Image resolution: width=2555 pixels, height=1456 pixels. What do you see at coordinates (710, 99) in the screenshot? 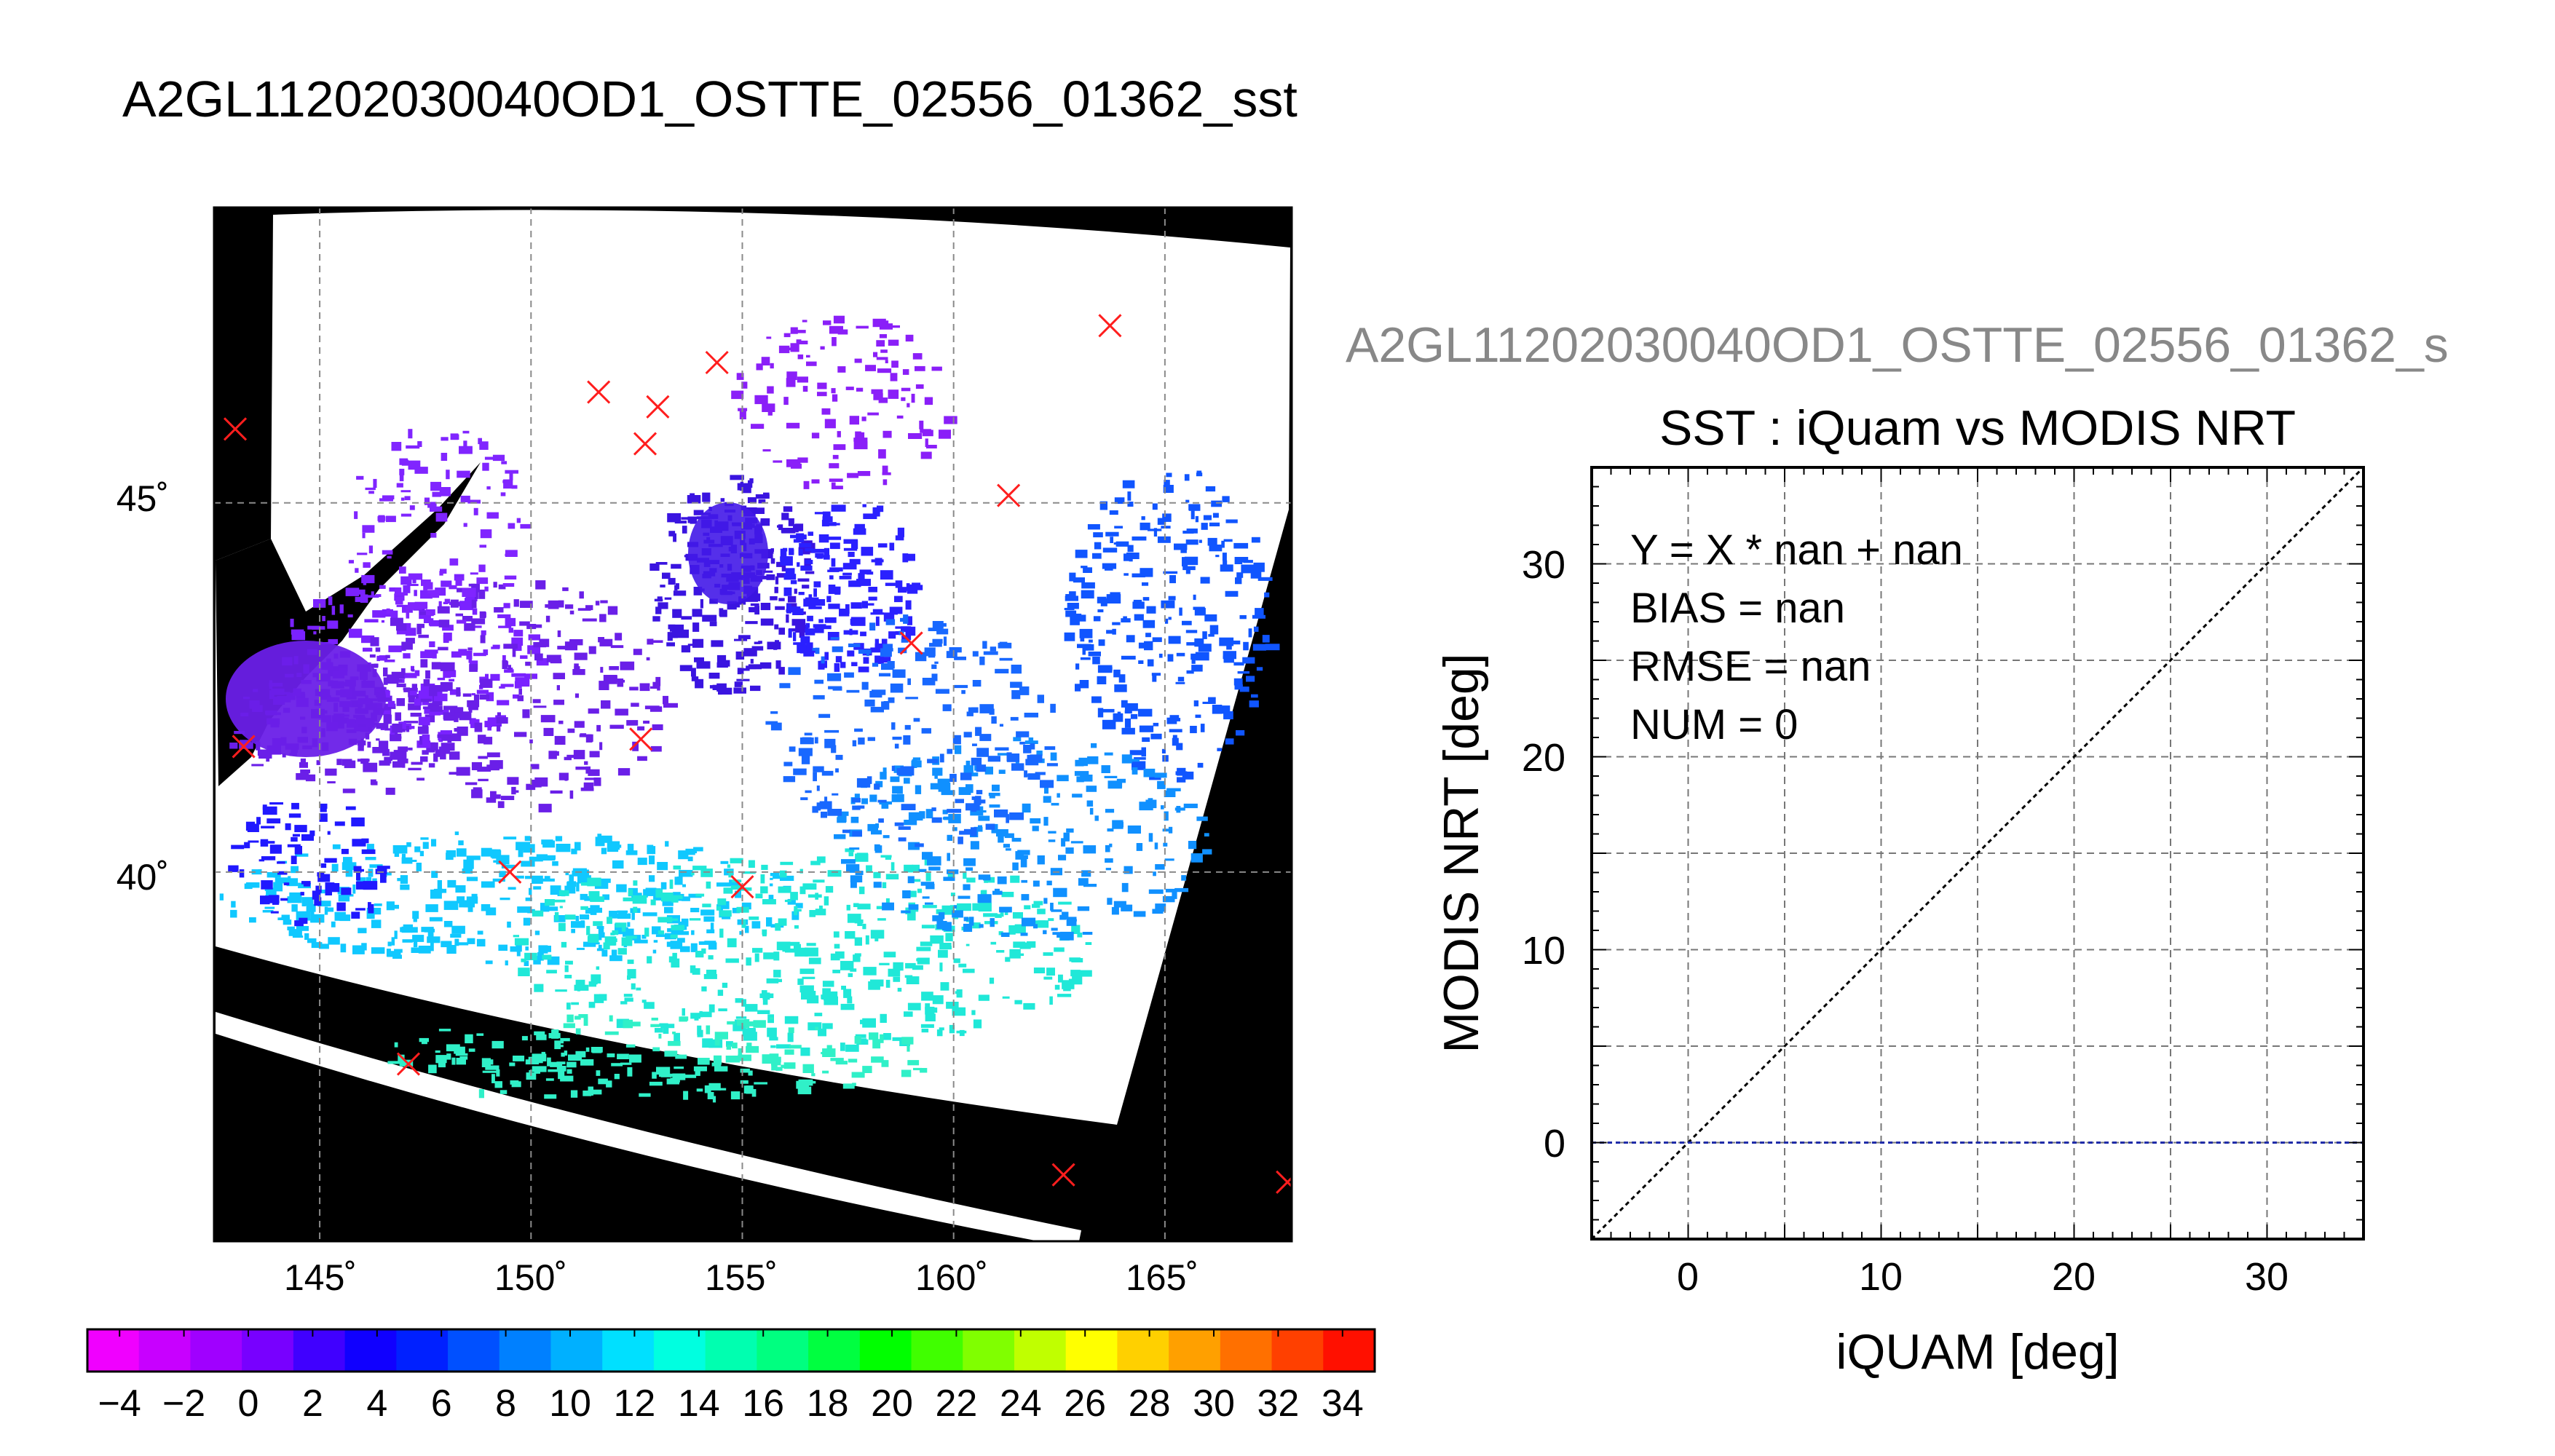
I see `page-title: A2GL11202030040OD1_OSTTE_02556_01362_sst` at bounding box center [710, 99].